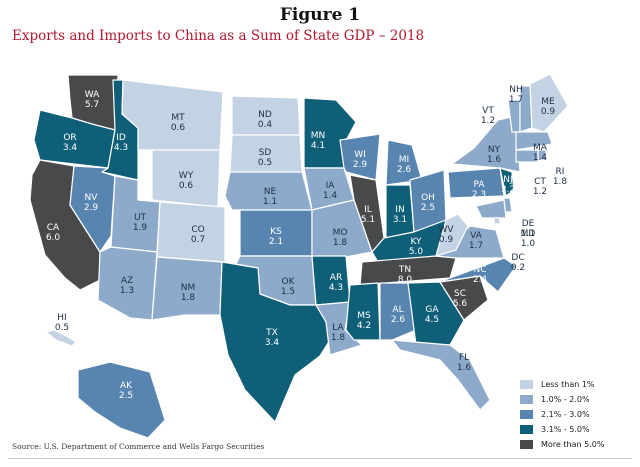  What do you see at coordinates (178, 118) in the screenshot?
I see `state-label-mt: MT` at bounding box center [178, 118].